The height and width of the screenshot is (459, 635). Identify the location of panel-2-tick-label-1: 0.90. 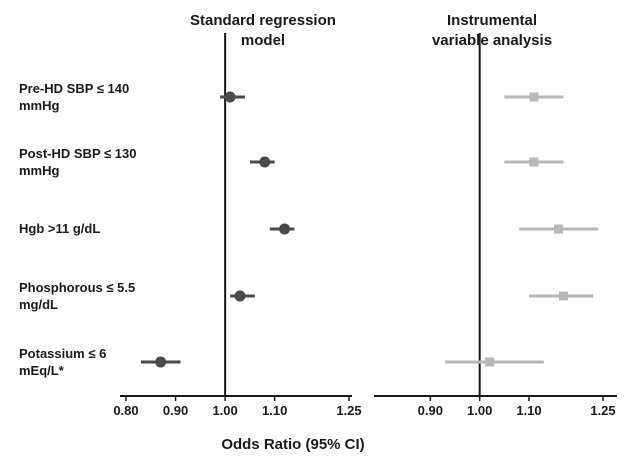
(430, 410).